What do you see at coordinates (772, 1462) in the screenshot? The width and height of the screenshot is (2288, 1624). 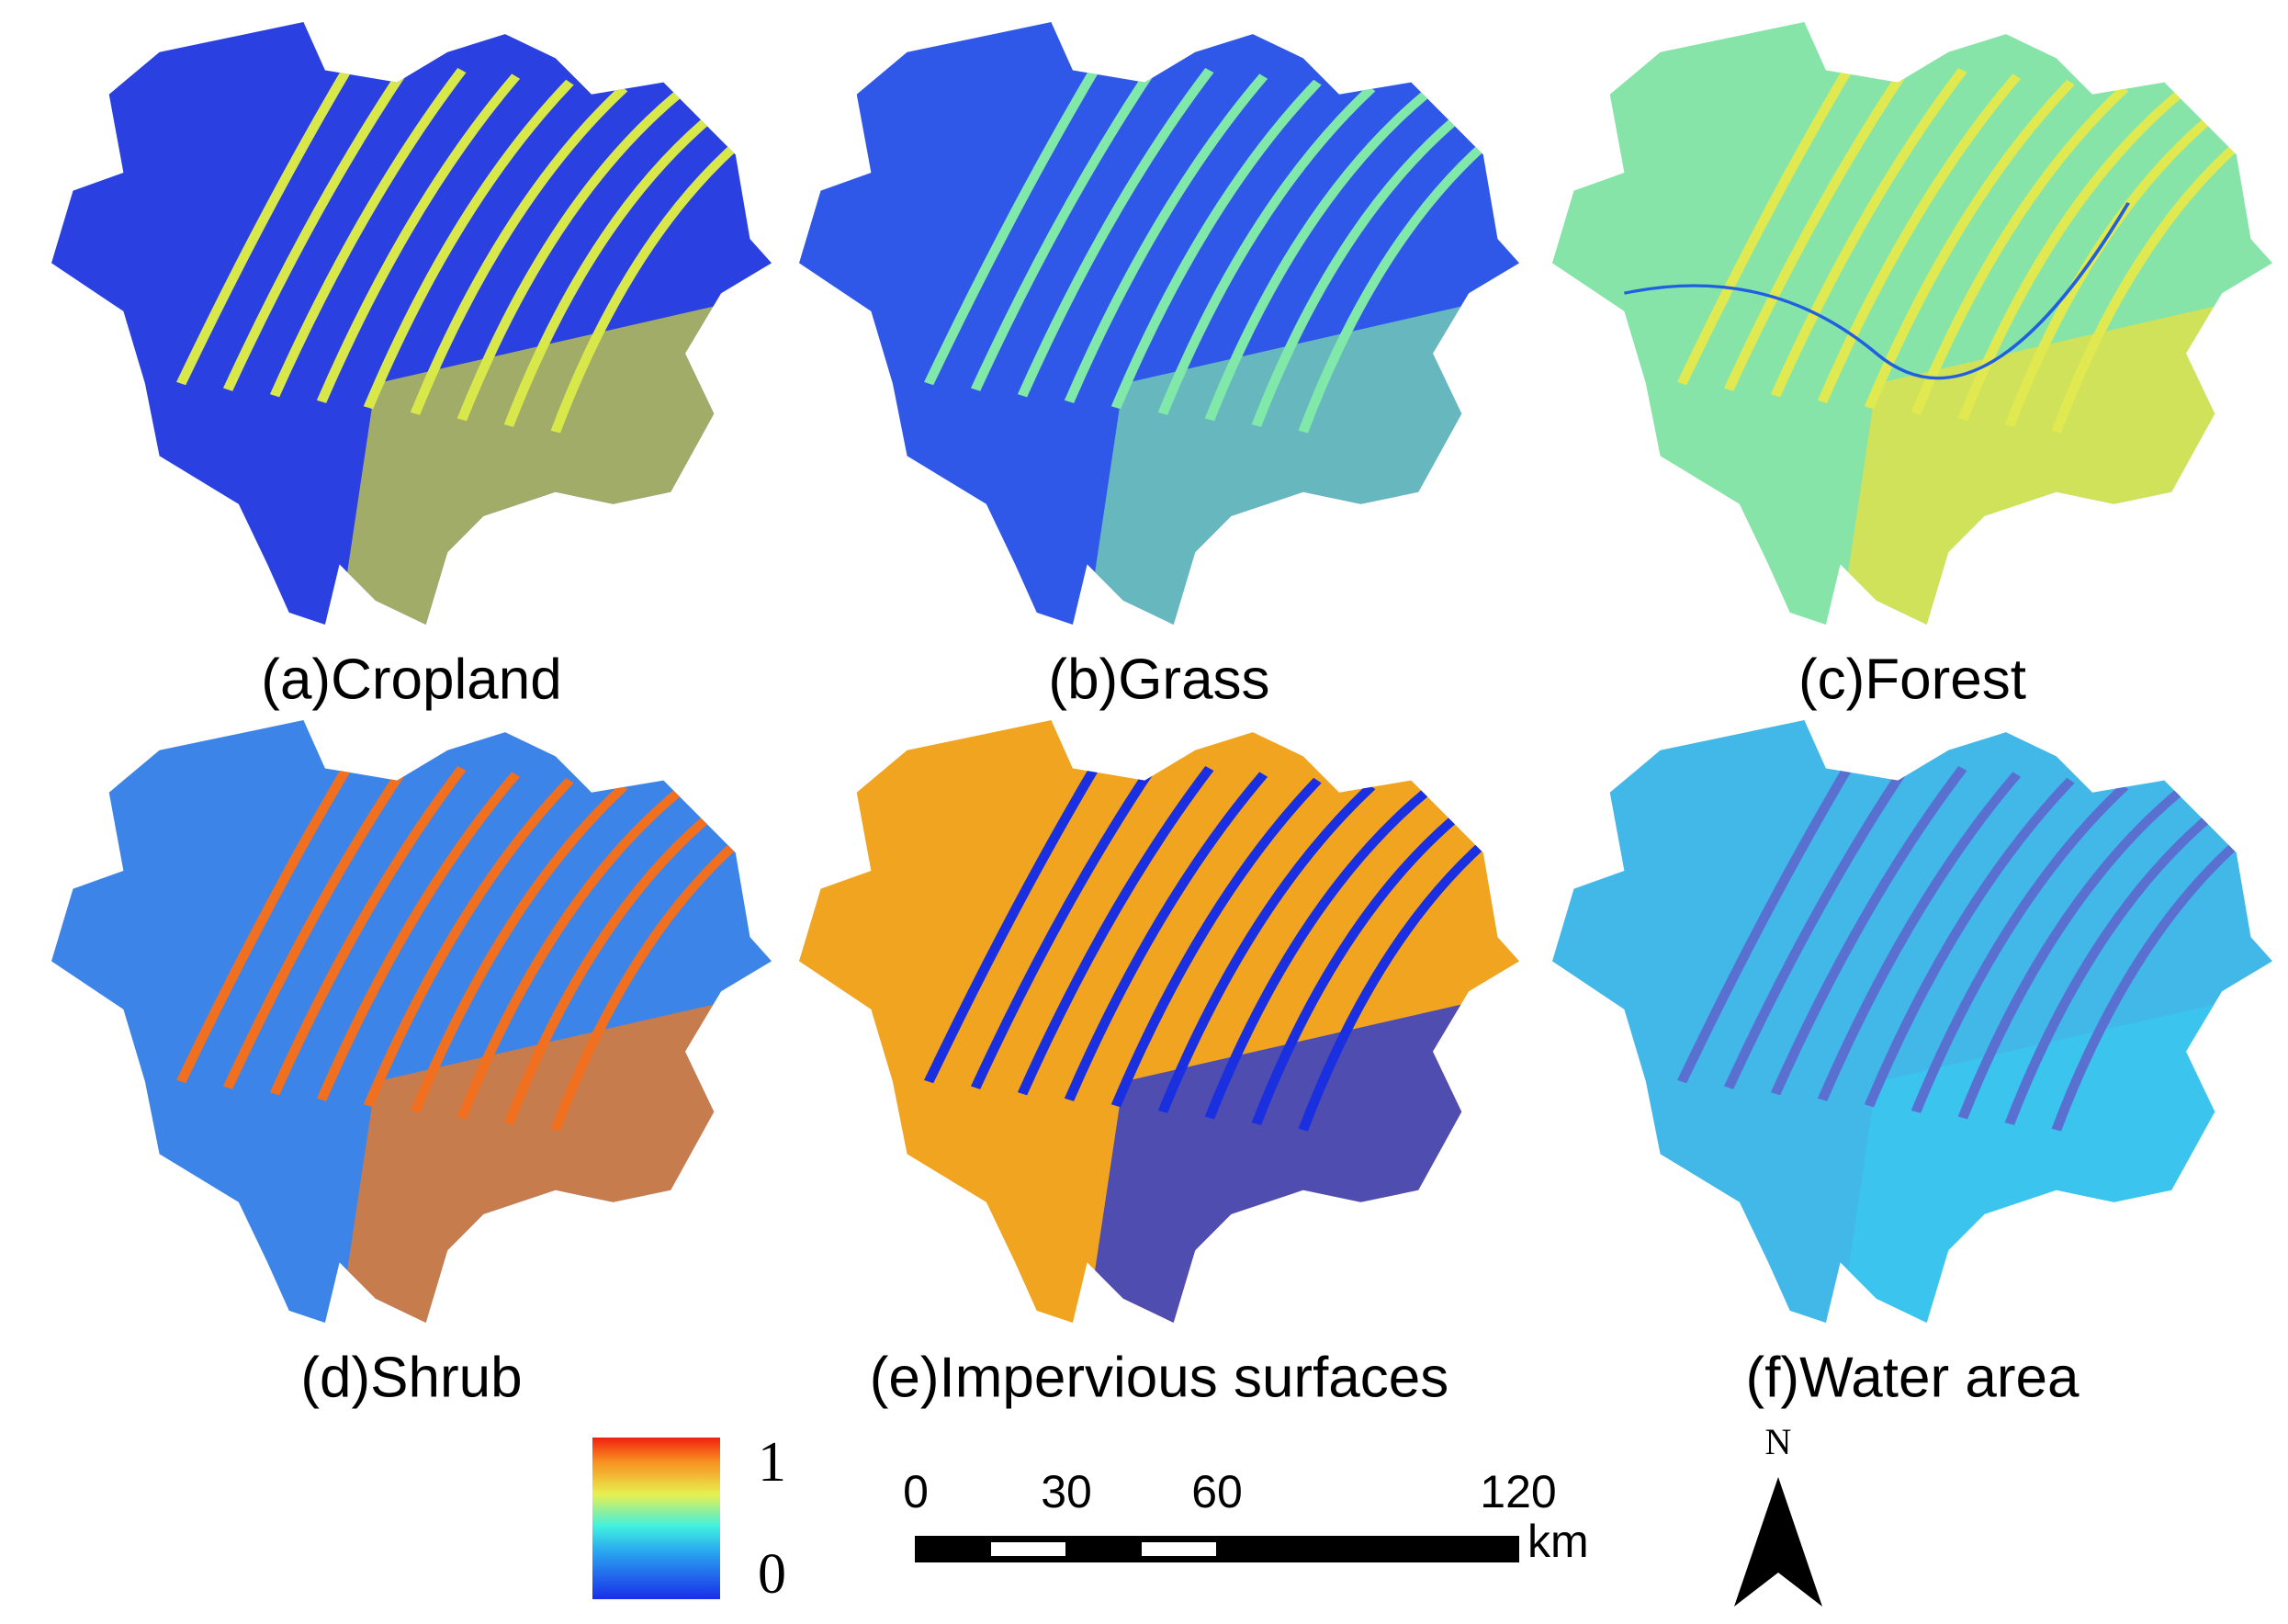 I see `legend-max: 1` at bounding box center [772, 1462].